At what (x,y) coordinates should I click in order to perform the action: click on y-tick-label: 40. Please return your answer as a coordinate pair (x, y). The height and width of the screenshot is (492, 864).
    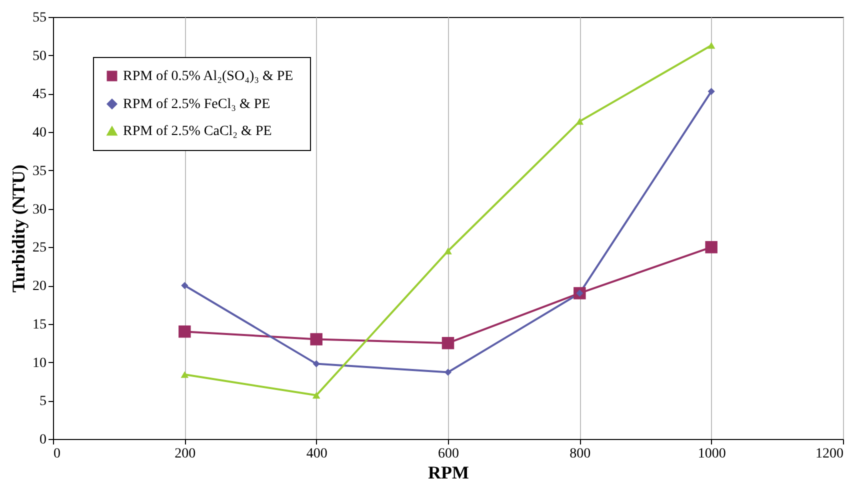
    Looking at the image, I should click on (39, 133).